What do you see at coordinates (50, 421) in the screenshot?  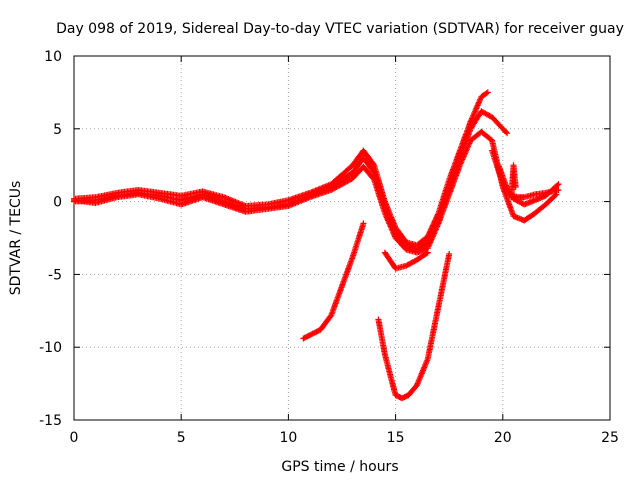 I see `y-tick-label: -15` at bounding box center [50, 421].